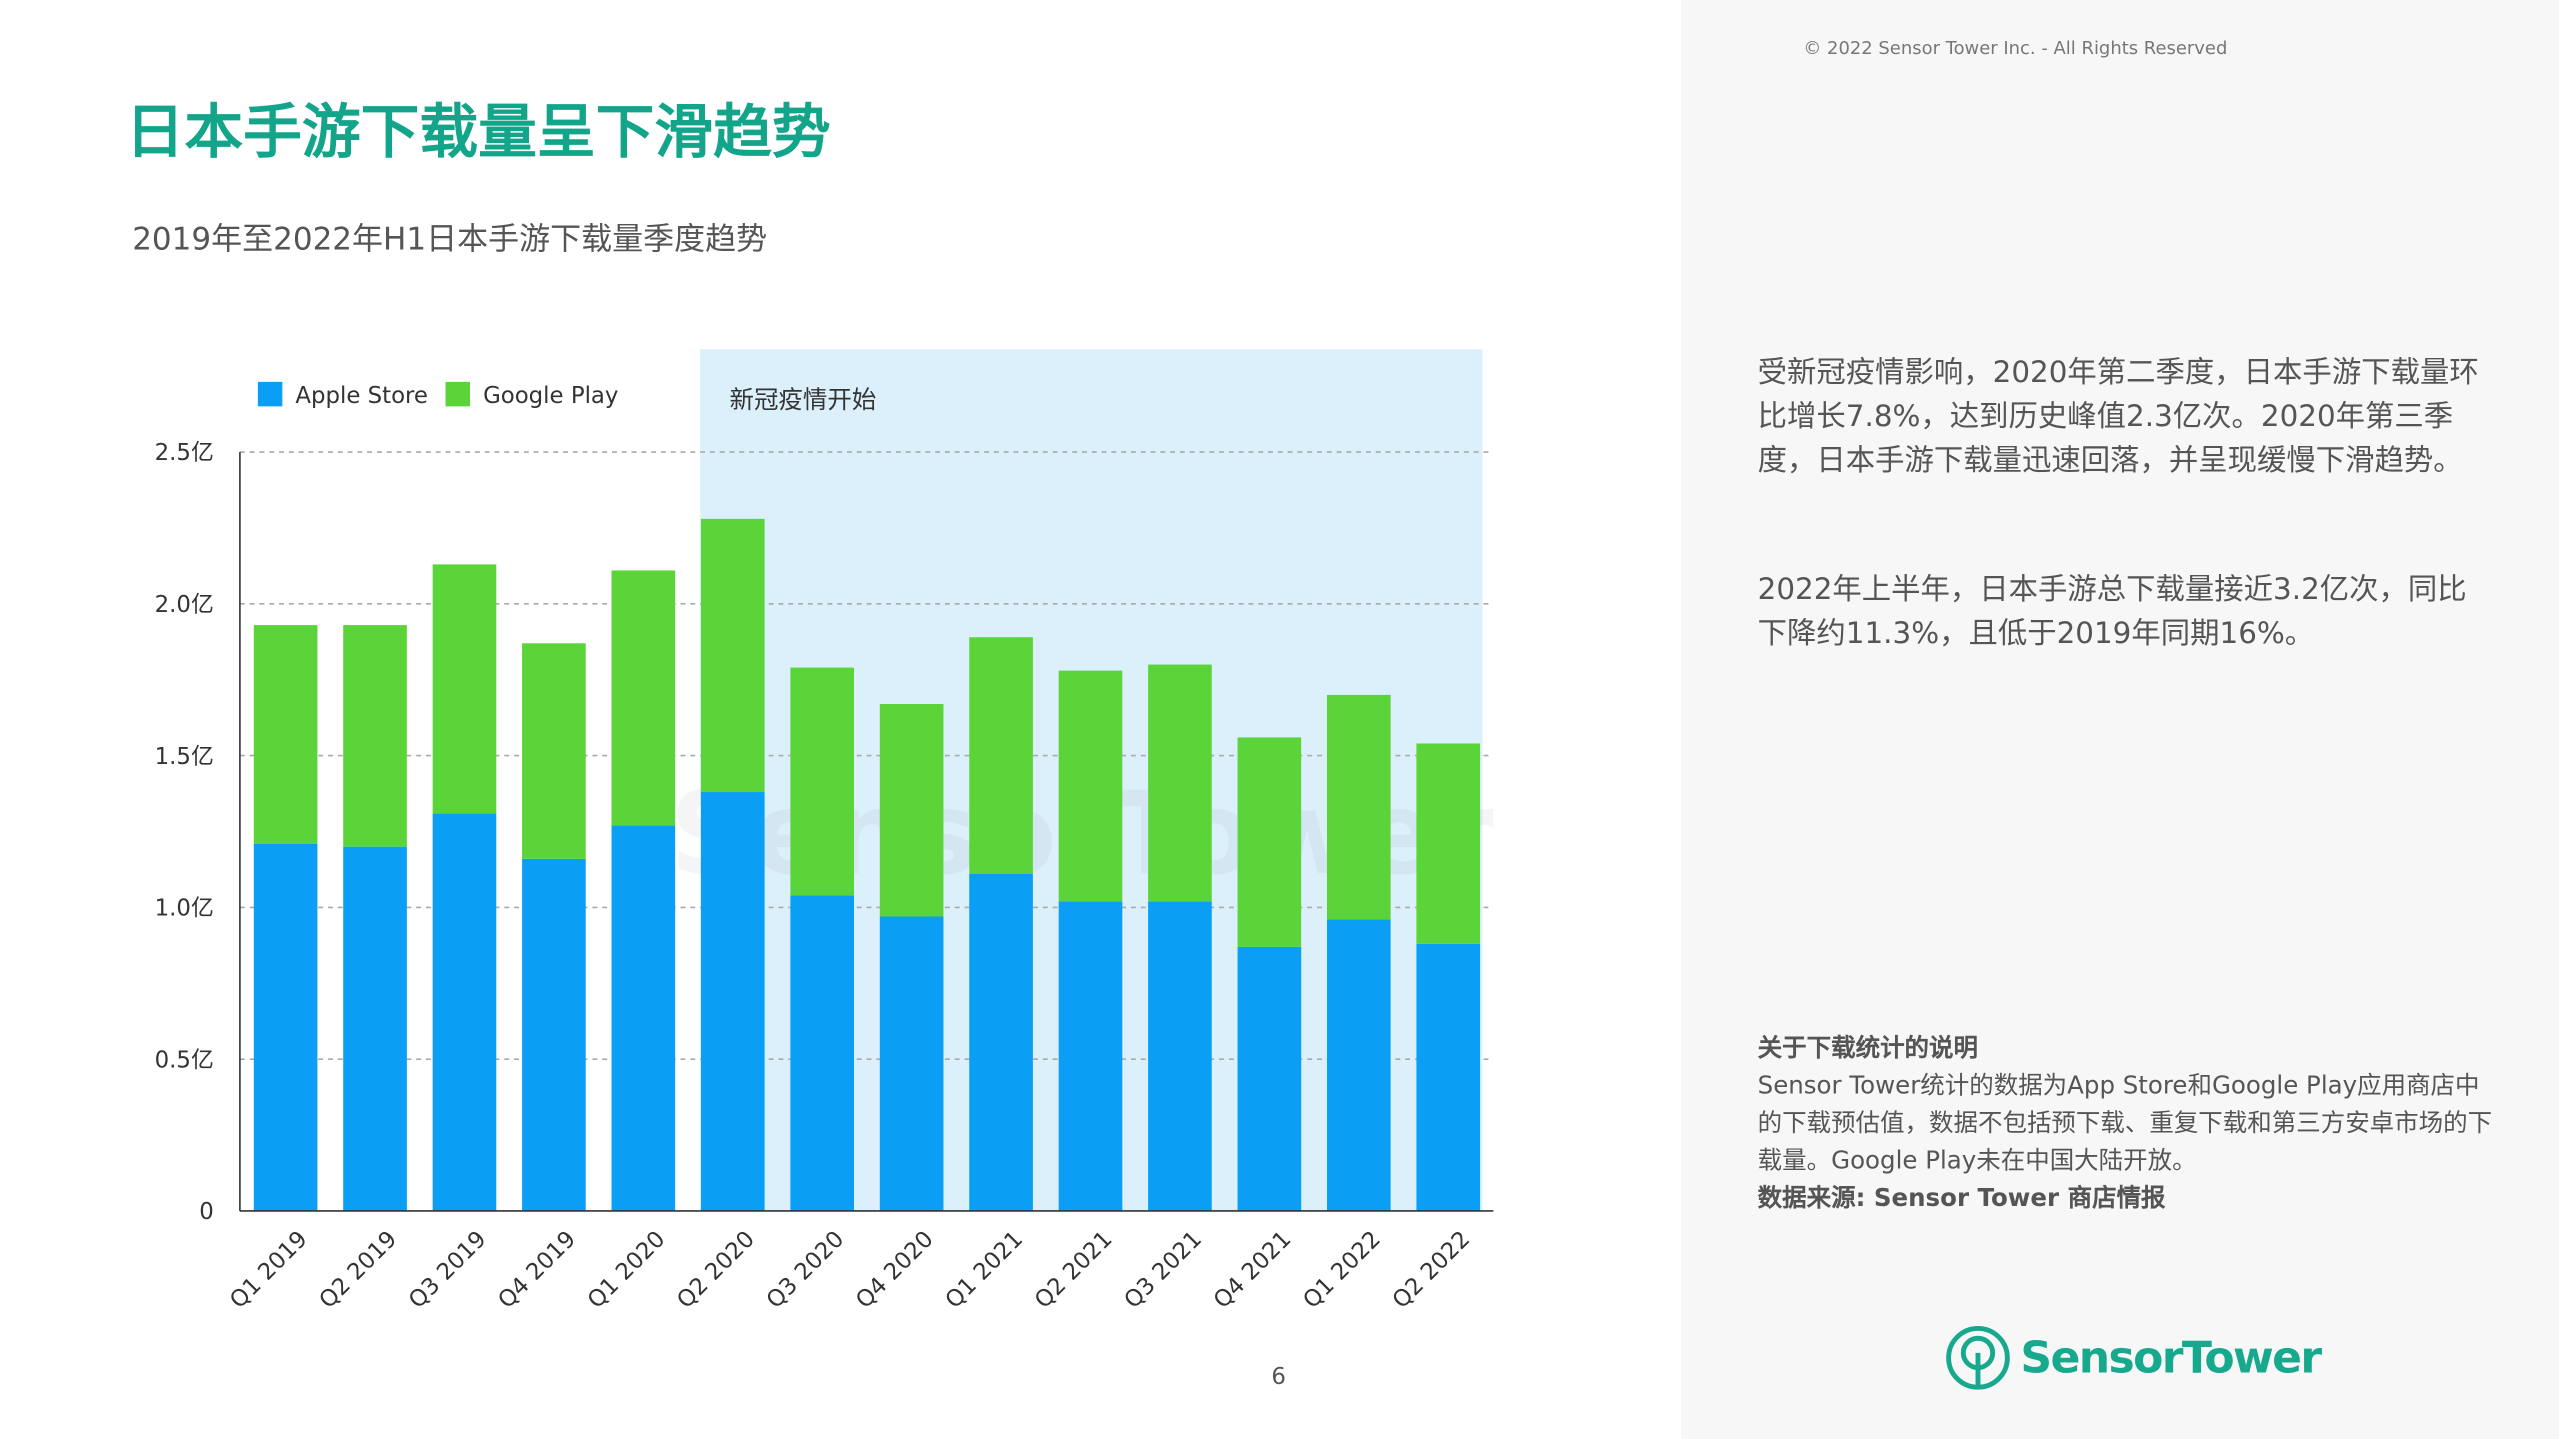 This screenshot has height=1439, width=2559. I want to click on y-tick-label: 1.0亿, so click(184, 909).